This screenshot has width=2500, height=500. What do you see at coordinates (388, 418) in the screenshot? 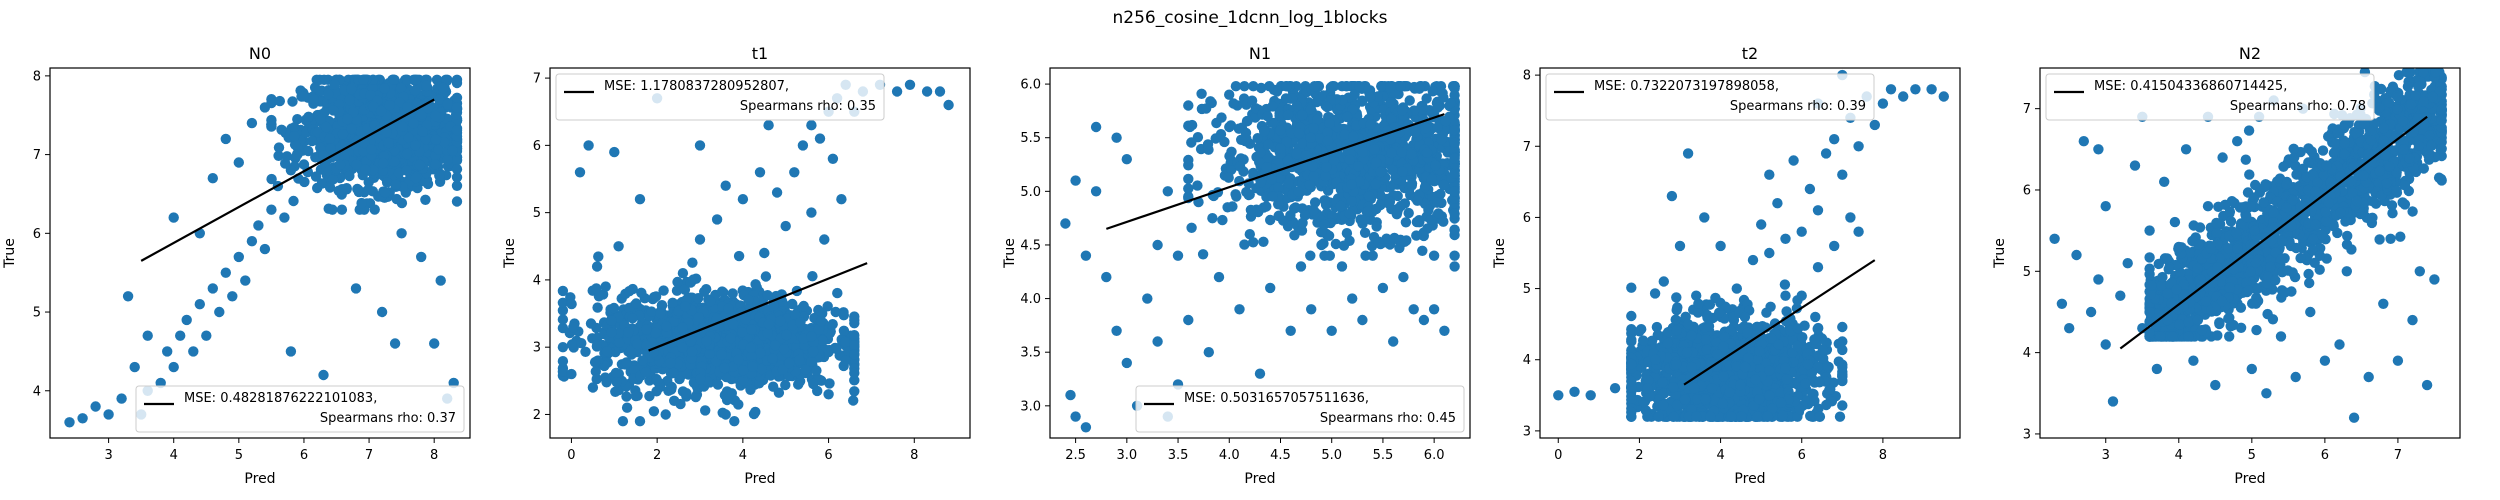
I see `legend-spearman: Spearmans rho: 0.37` at bounding box center [388, 418].